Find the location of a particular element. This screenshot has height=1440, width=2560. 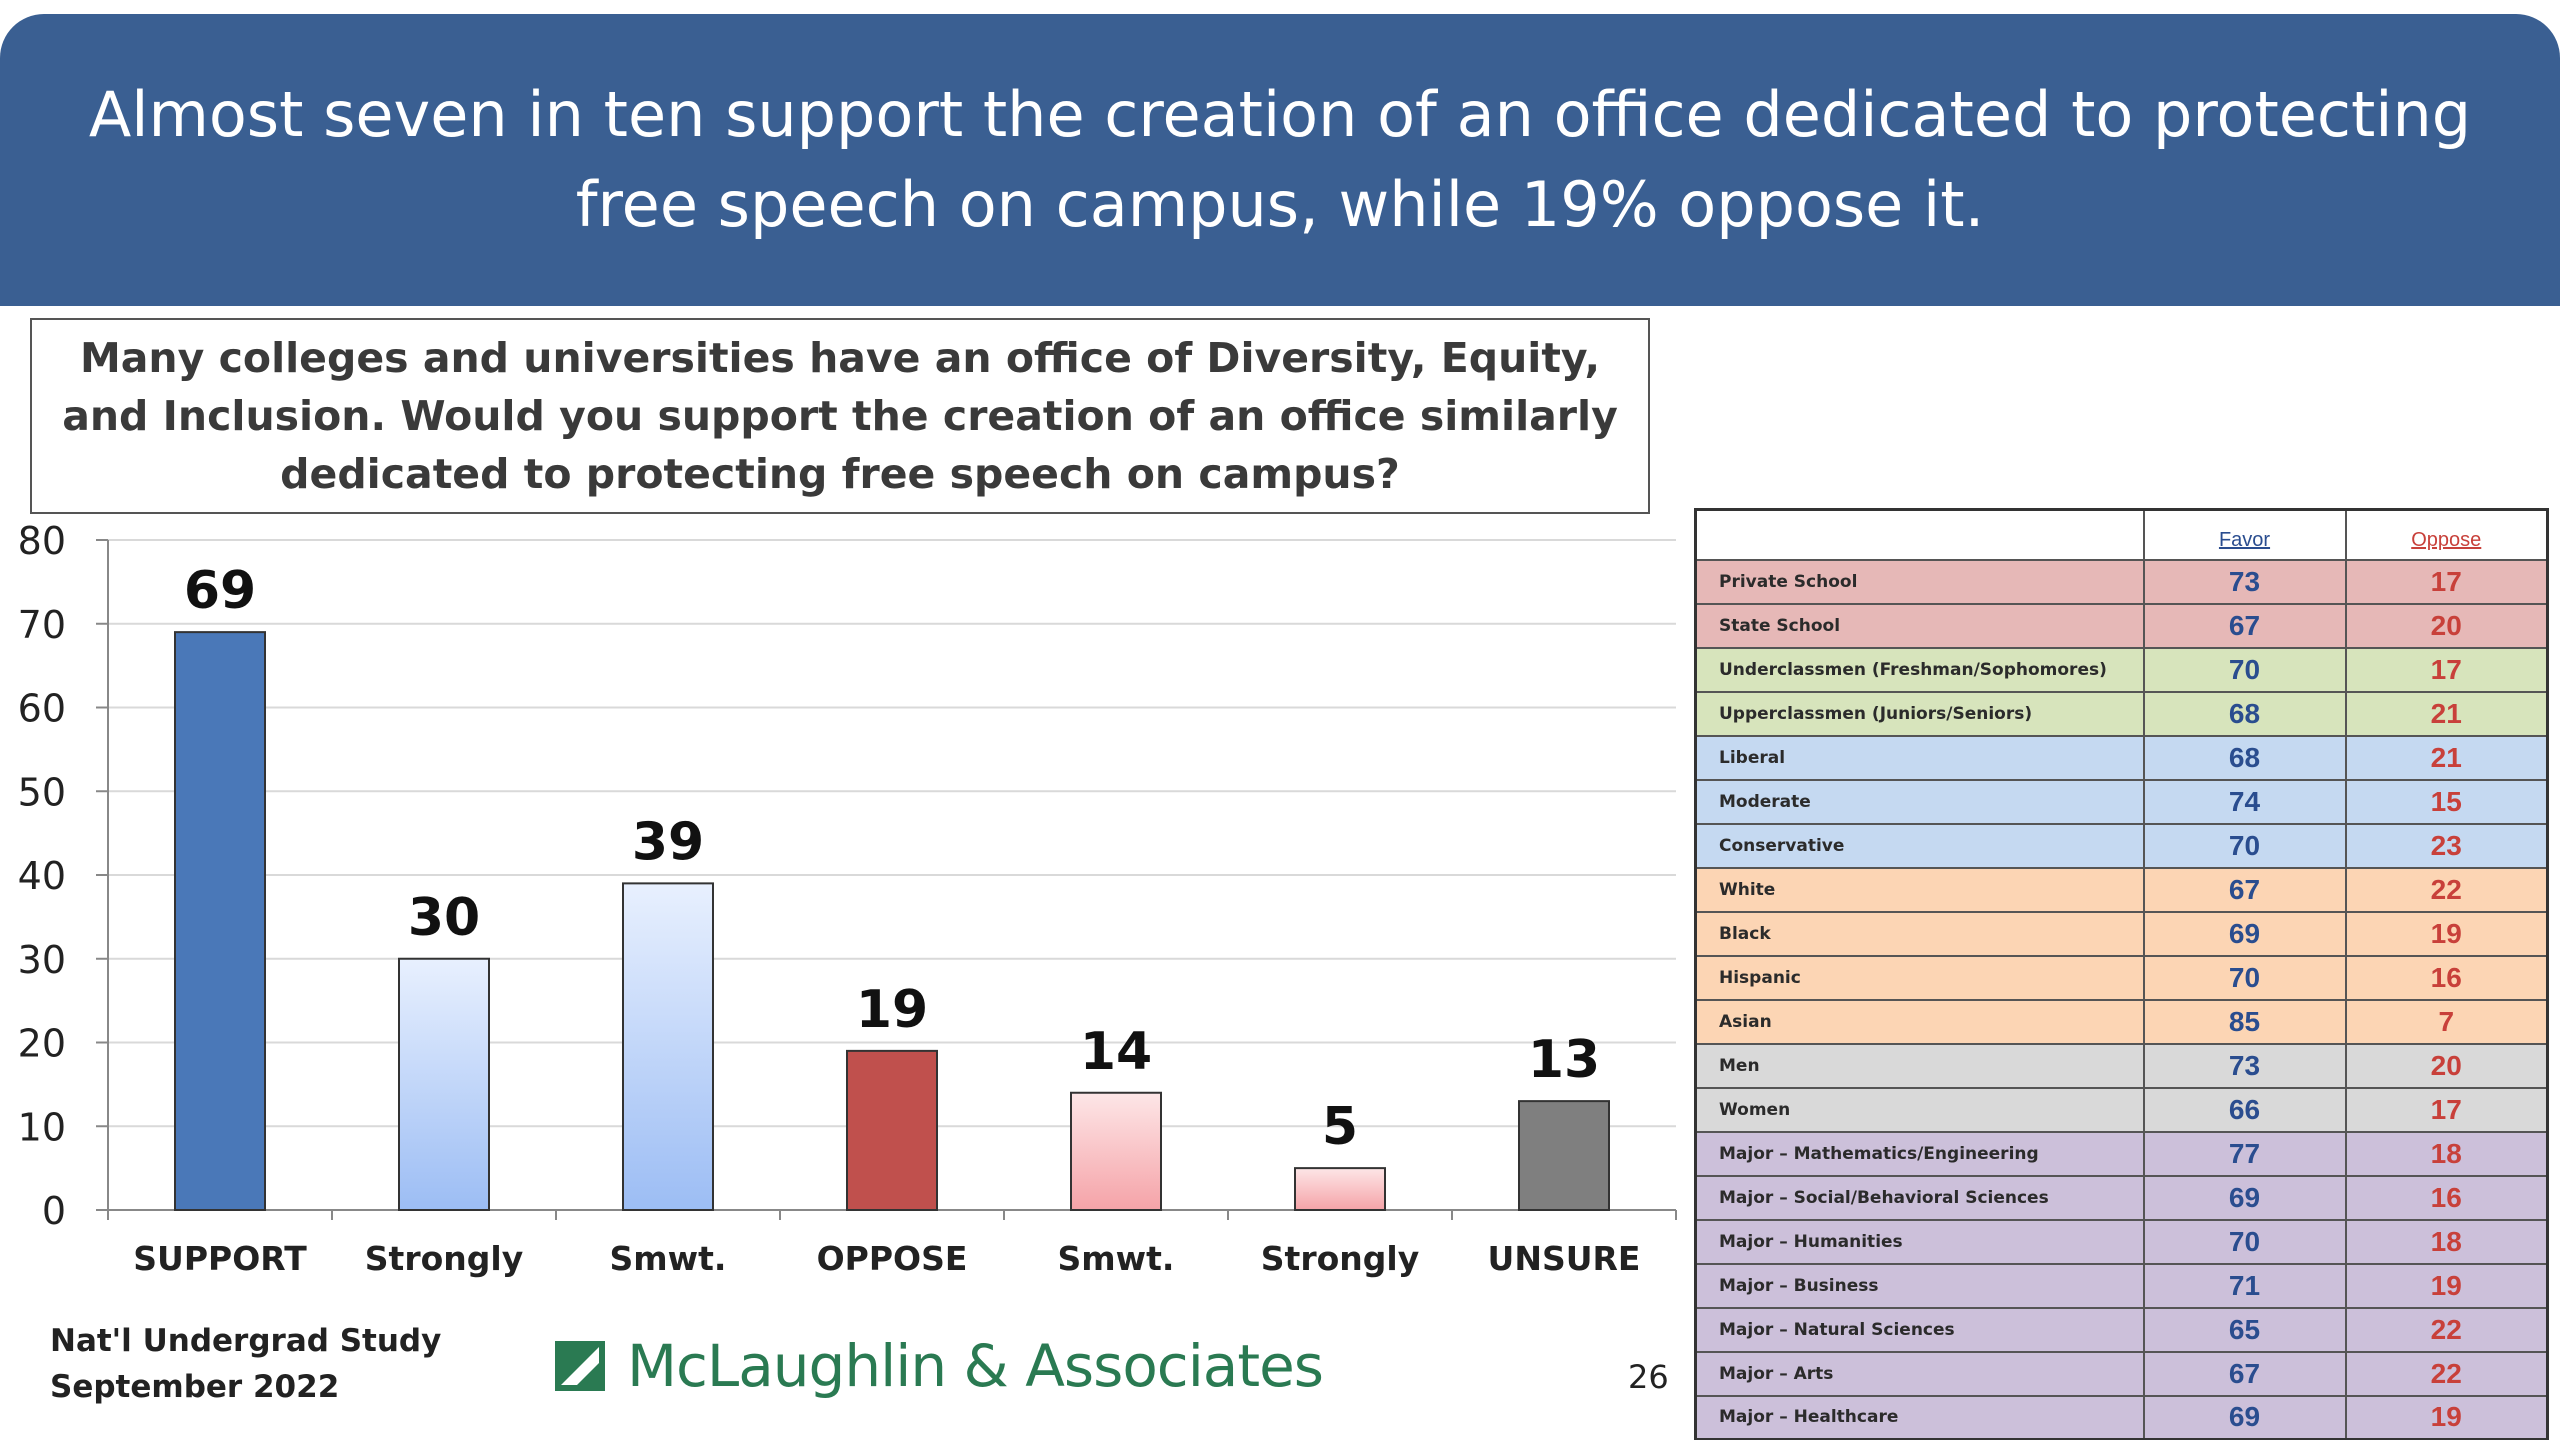

crosstab-oppose-value: 7 is located at coordinates (2446, 1021).